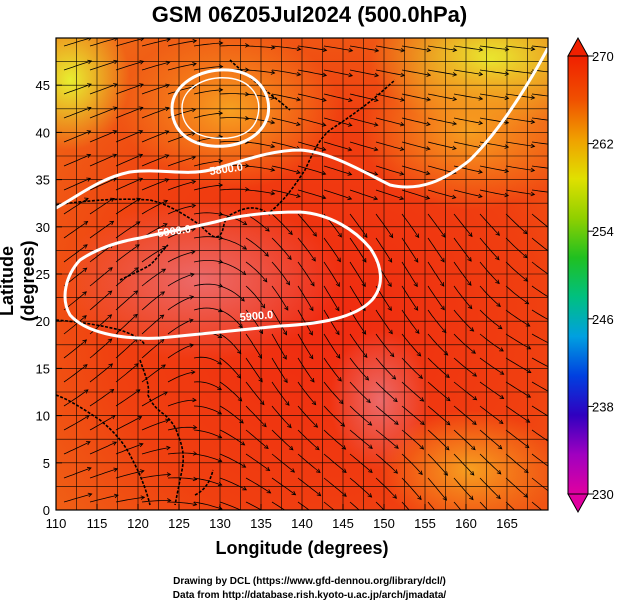  Describe the element at coordinates (603, 56) in the screenshot. I see `colorbar-tick-label: 270` at that location.